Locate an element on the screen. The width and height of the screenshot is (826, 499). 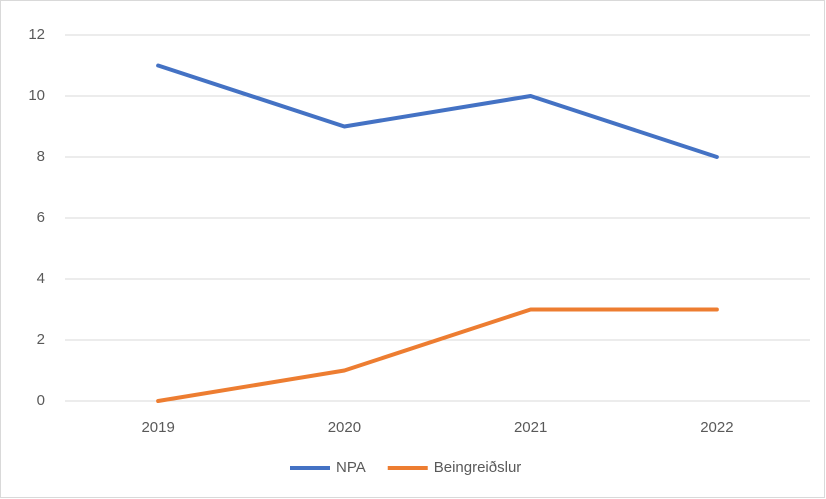
x-tick-label: 2019 is located at coordinates (157, 427).